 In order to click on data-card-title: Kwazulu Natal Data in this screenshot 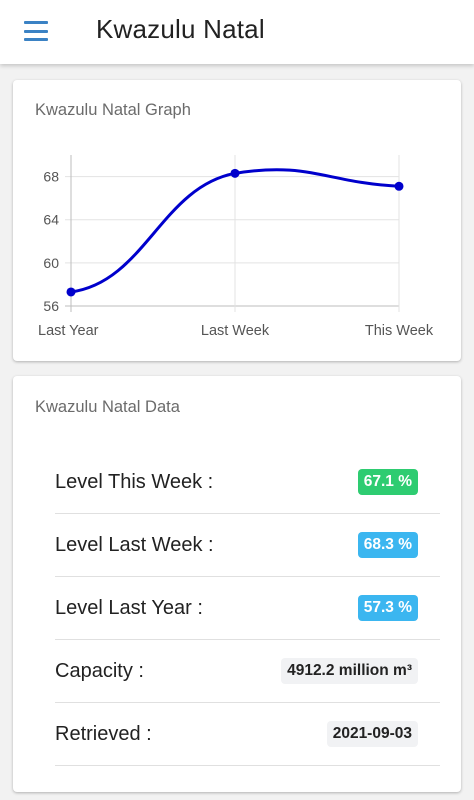, I will do `click(107, 407)`.